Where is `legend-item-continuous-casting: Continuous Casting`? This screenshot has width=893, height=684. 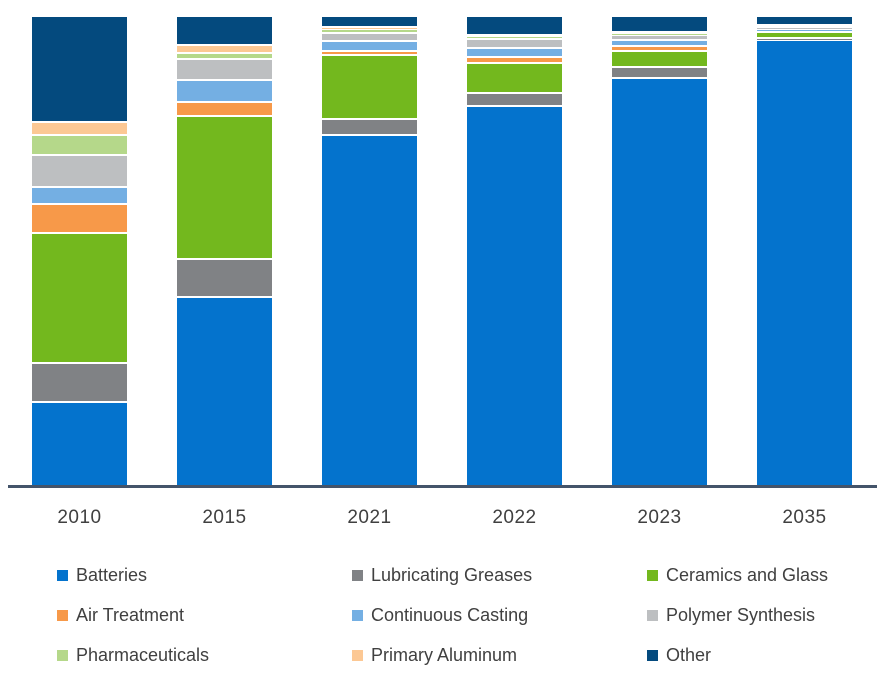 legend-item-continuous-casting: Continuous Casting is located at coordinates (499, 615).